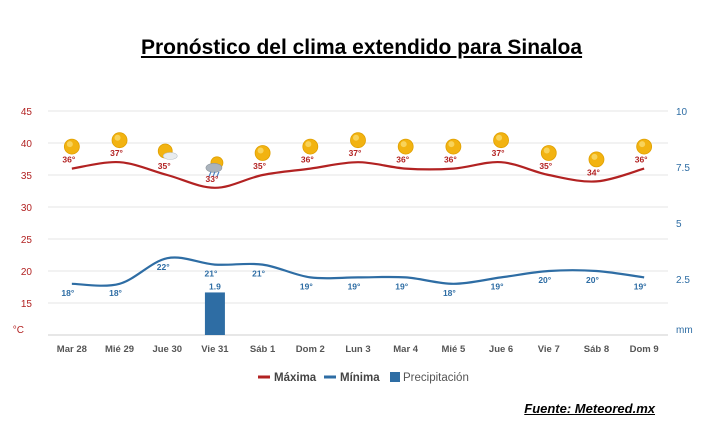 The width and height of the screenshot is (723, 435). I want to click on precipitation-label: 1.9, so click(215, 286).